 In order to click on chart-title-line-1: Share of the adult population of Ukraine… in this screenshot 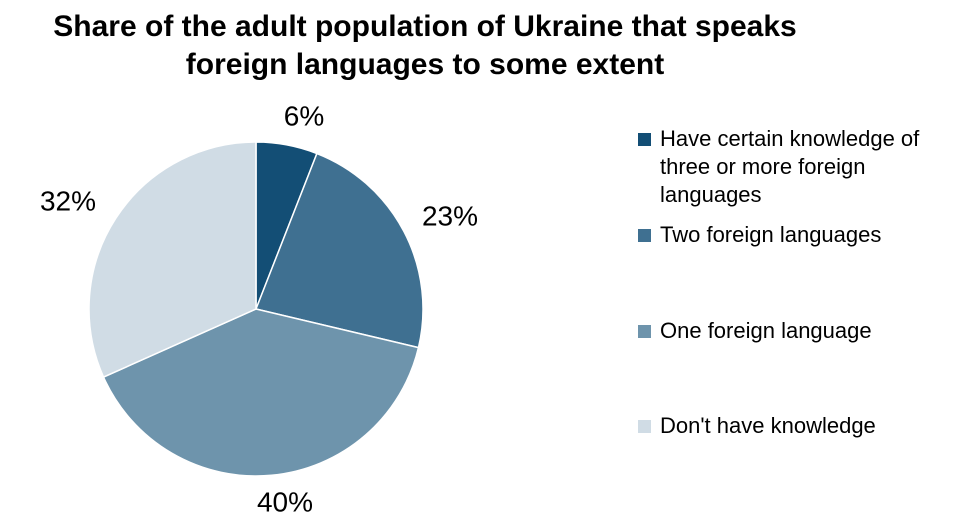, I will do `click(425, 26)`.